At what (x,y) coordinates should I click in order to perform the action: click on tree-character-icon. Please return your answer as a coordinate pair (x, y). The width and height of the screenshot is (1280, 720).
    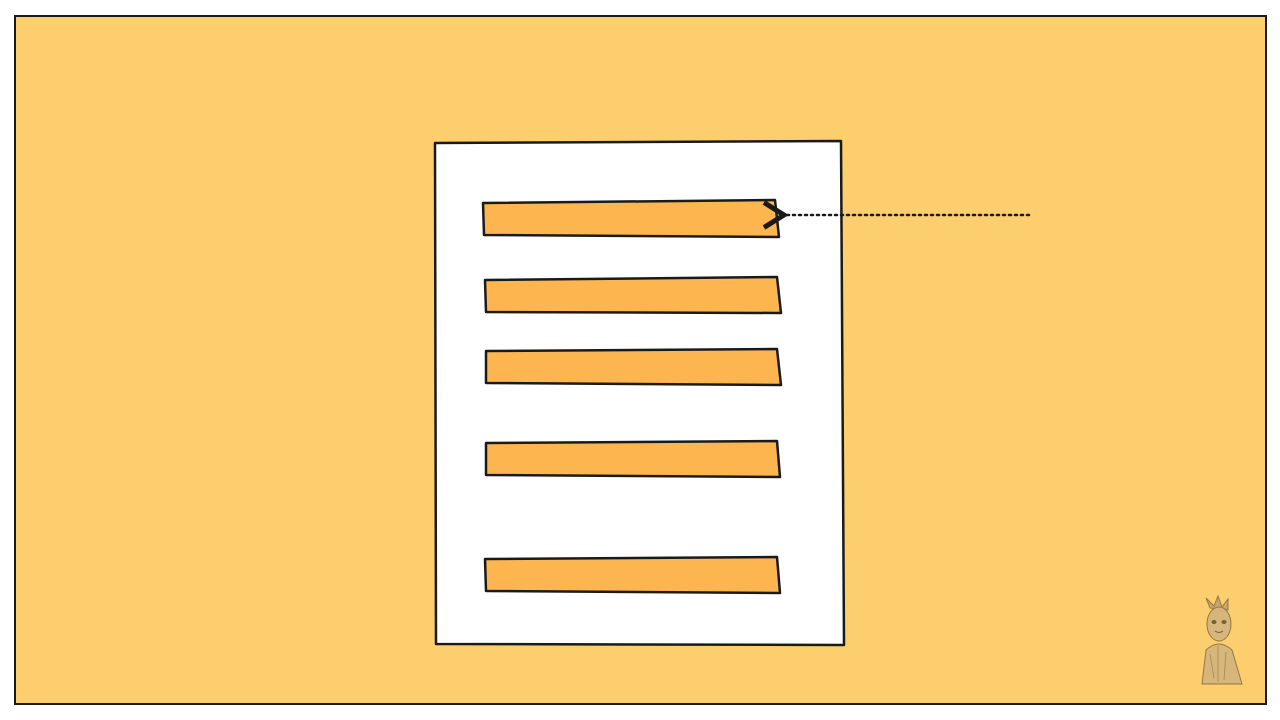
    Looking at the image, I should click on (1222, 639).